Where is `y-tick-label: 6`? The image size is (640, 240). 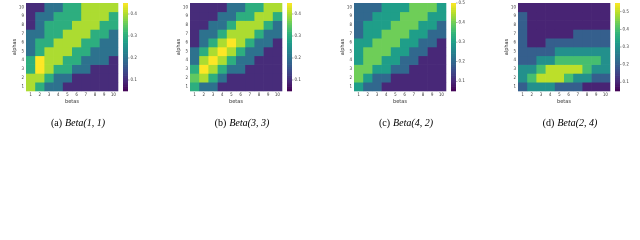 y-tick-label: 6 is located at coordinates (22, 42).